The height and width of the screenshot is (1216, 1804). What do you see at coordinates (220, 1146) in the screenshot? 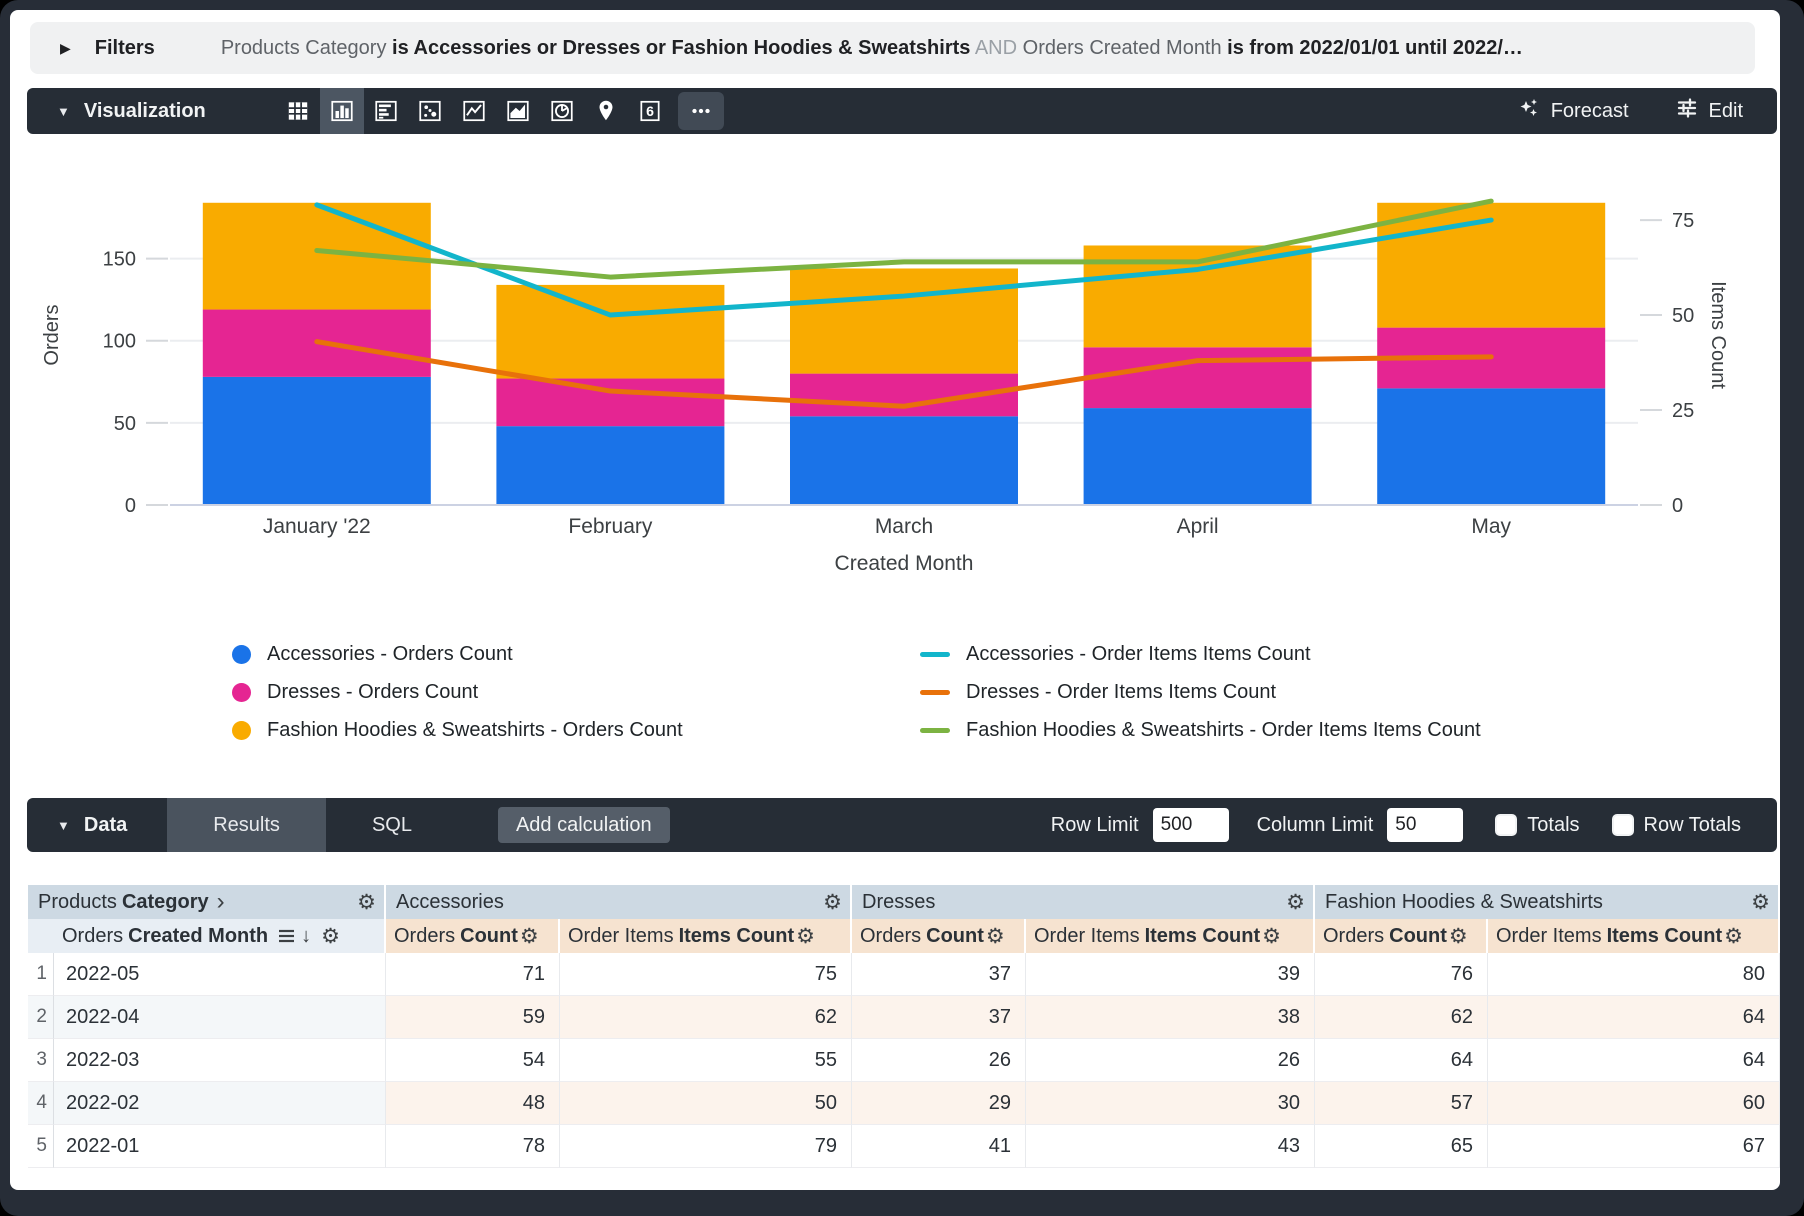
I see `month-cell: 2022-01` at bounding box center [220, 1146].